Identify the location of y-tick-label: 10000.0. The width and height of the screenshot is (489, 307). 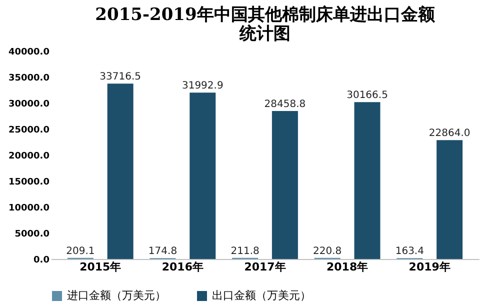
(29, 209).